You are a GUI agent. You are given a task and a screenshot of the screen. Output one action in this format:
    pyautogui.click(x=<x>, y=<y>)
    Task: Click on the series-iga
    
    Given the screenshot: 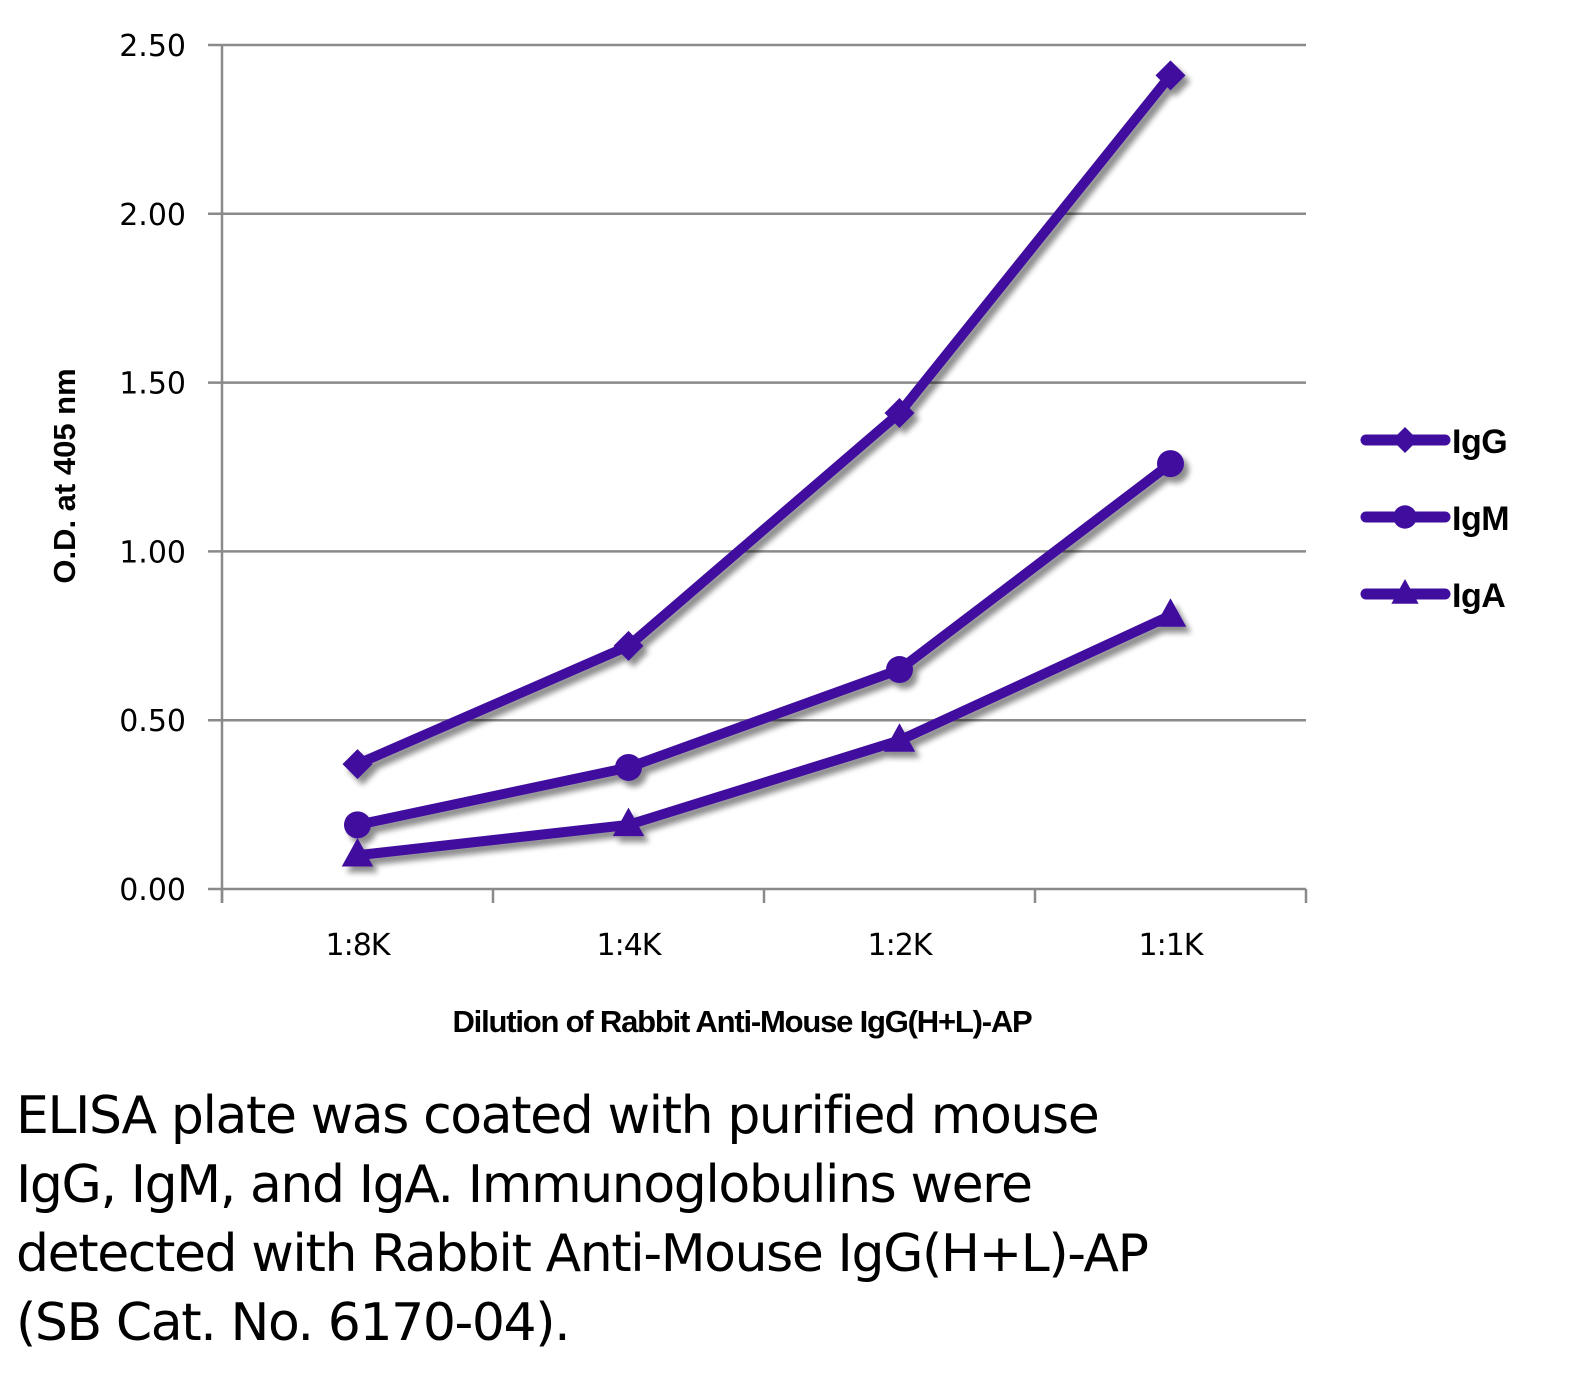 What is the action you would take?
    pyautogui.click(x=764, y=732)
    